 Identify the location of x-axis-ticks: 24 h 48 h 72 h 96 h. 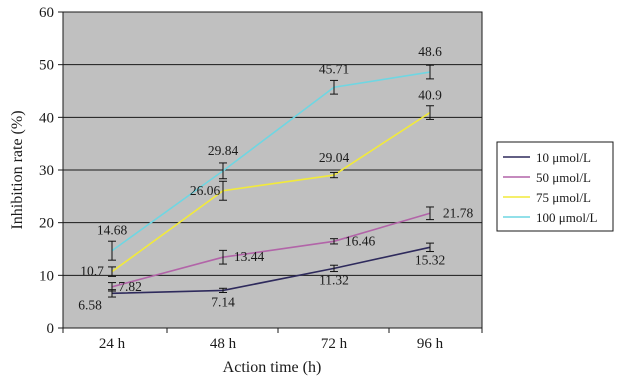
(272, 340).